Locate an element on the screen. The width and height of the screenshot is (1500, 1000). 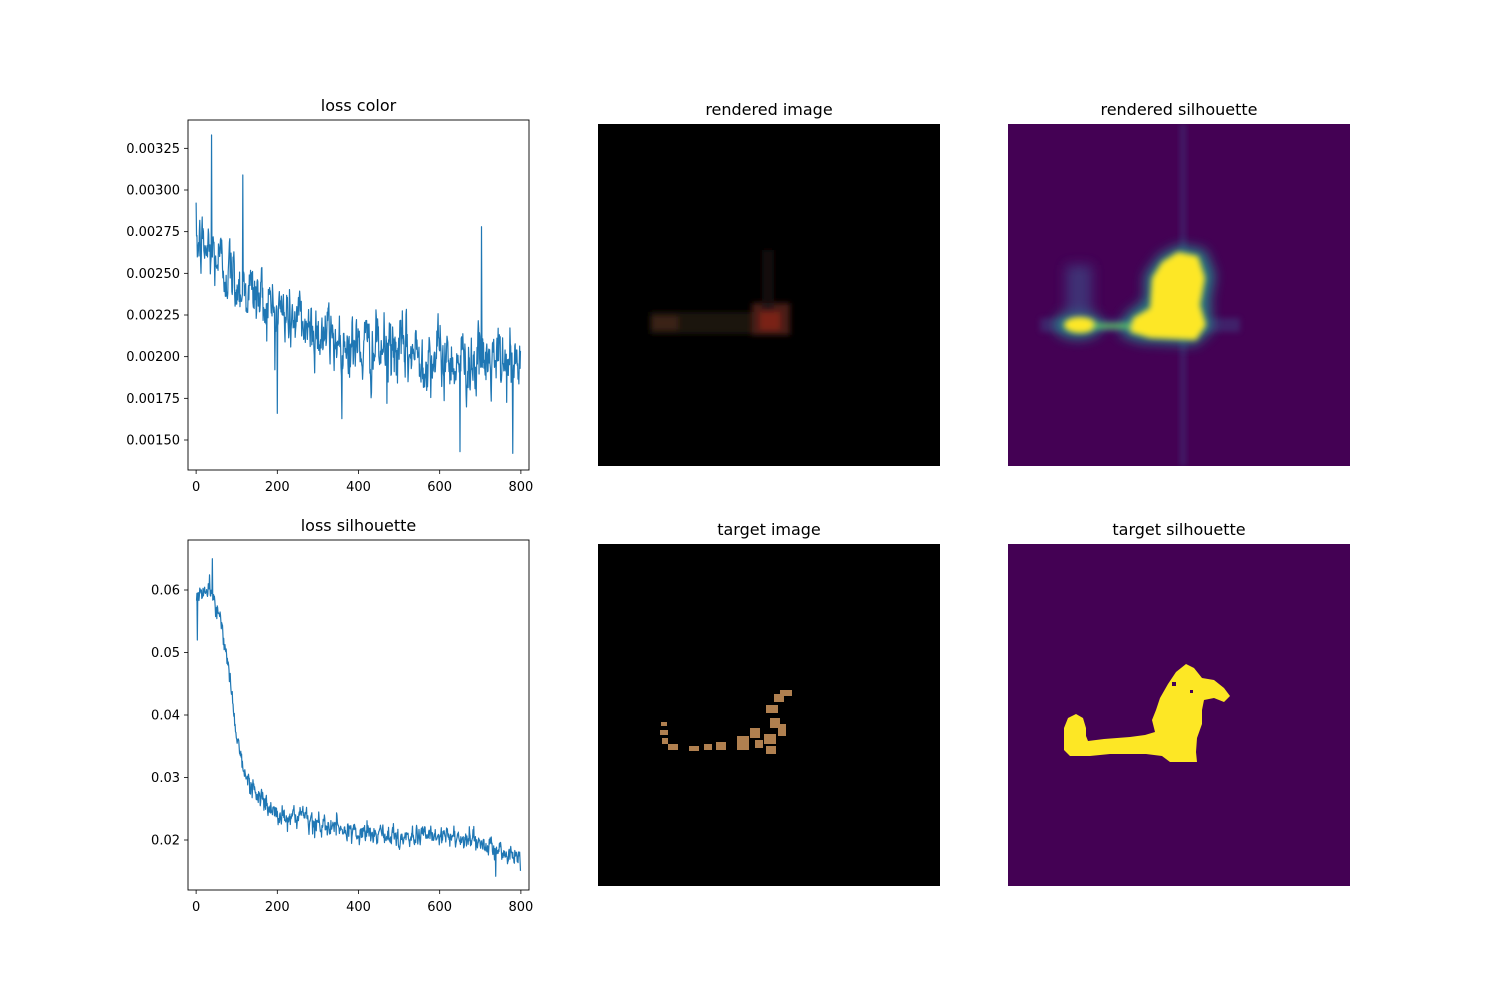
rendered-silhouette-title: rendered silhouette is located at coordinates (1178, 109).